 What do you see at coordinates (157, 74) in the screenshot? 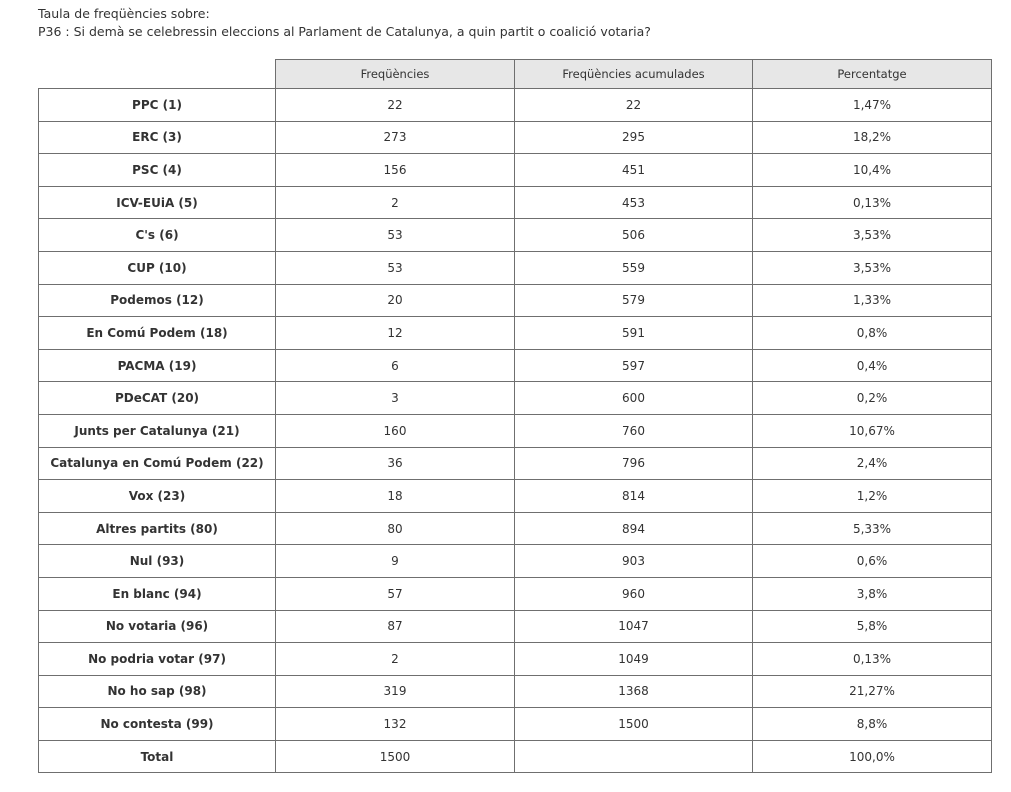
I see `header-blank` at bounding box center [157, 74].